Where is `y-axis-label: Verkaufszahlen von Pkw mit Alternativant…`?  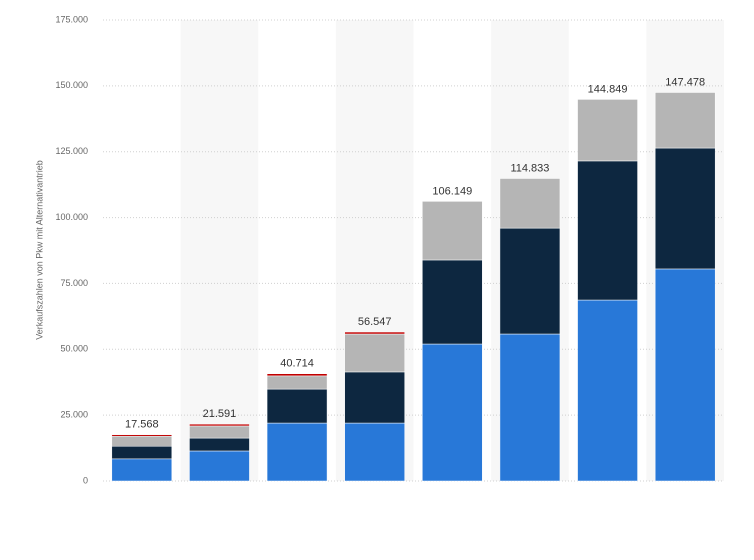
y-axis-label: Verkaufszahlen von Pkw mit Alternativant… is located at coordinates (39, 250).